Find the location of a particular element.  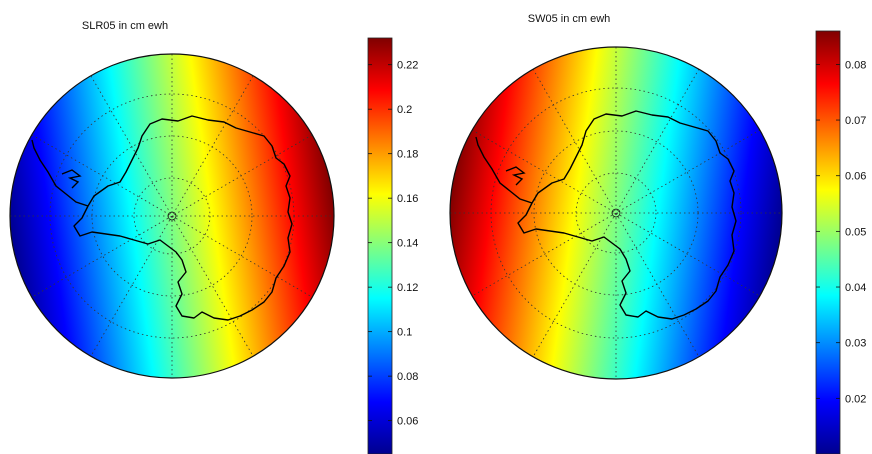

colorbar-tick-label: 0.07 is located at coordinates (855, 121).